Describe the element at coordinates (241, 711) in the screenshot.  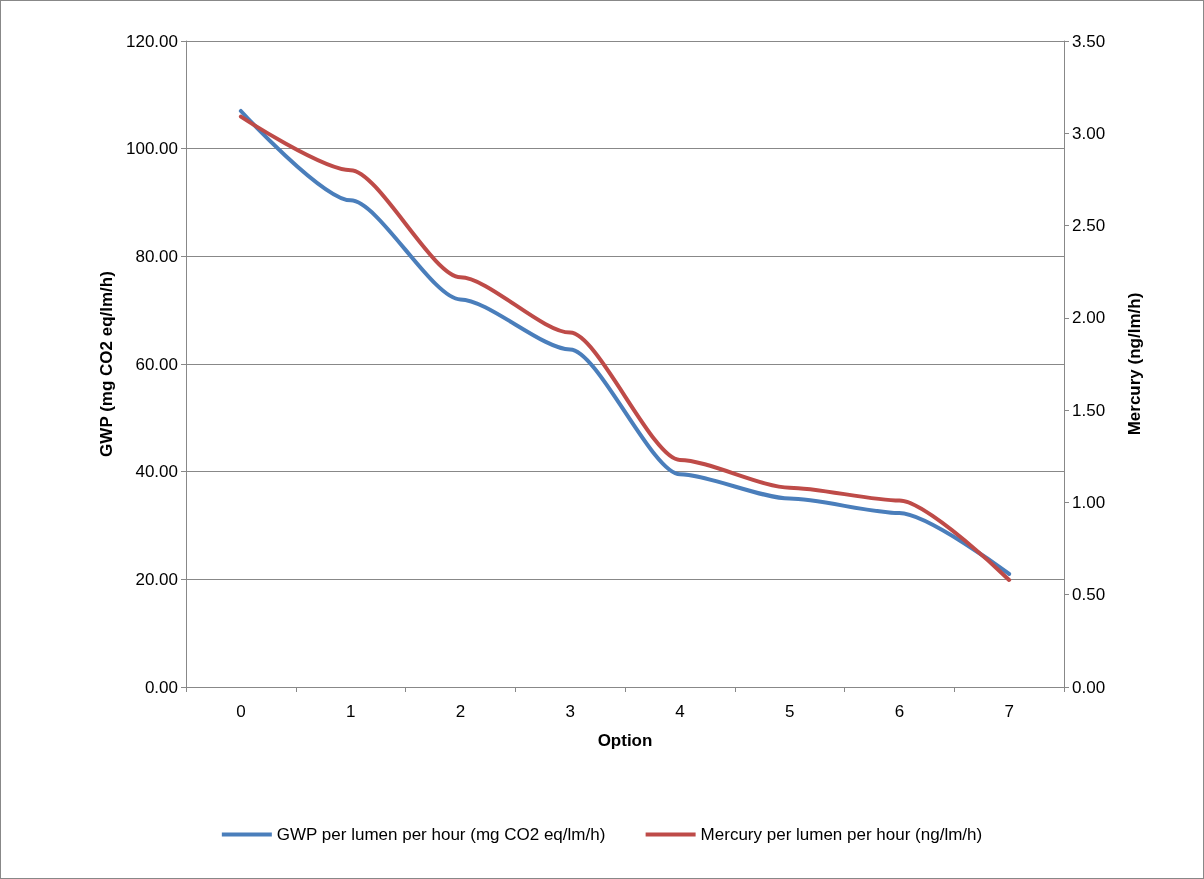
I see `x-tick-label: 0` at that location.